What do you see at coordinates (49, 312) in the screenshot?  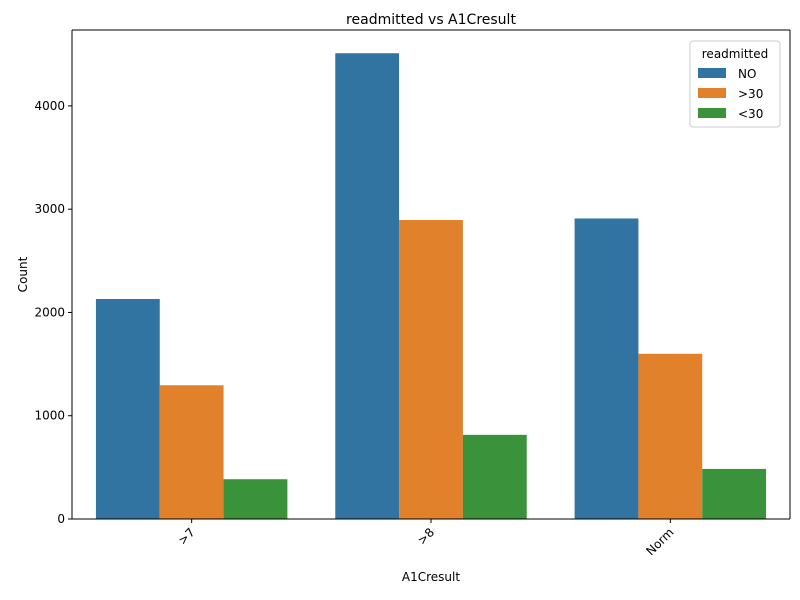 I see `y-tick-label: 2000` at bounding box center [49, 312].